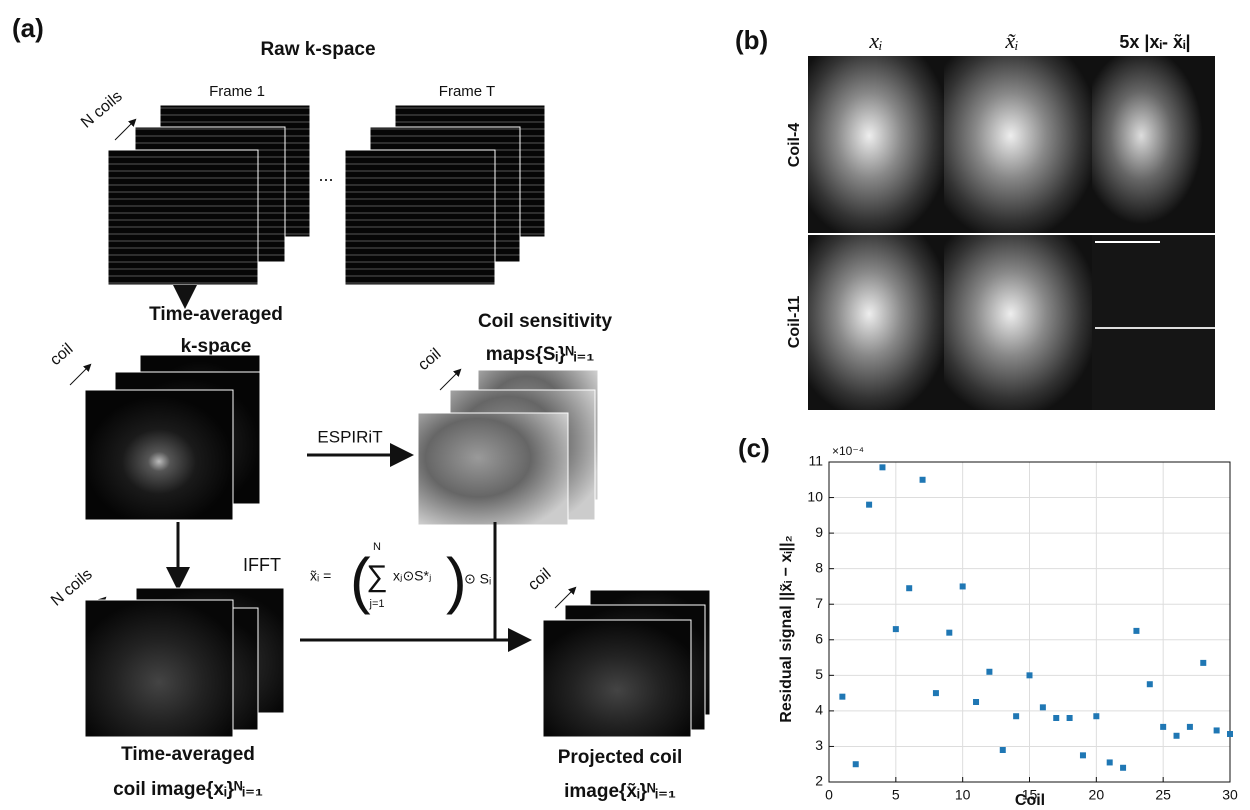 Image resolution: width=1250 pixels, height=810 pixels. Describe the element at coordinates (875, 40) in the screenshot. I see `column-header: xᵢ` at that location.